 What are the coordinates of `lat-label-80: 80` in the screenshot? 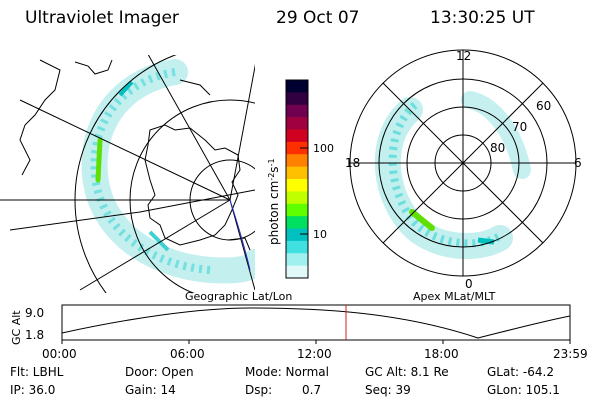 It's located at (497, 148).